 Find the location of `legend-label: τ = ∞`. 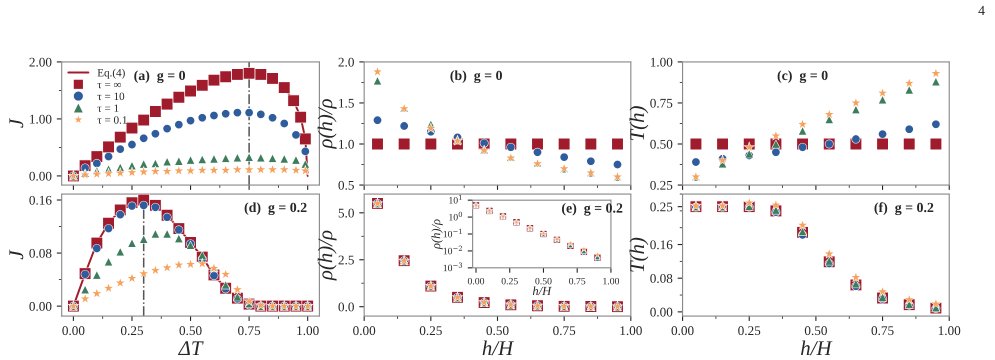

legend-label: τ = ∞ is located at coordinates (109, 85).